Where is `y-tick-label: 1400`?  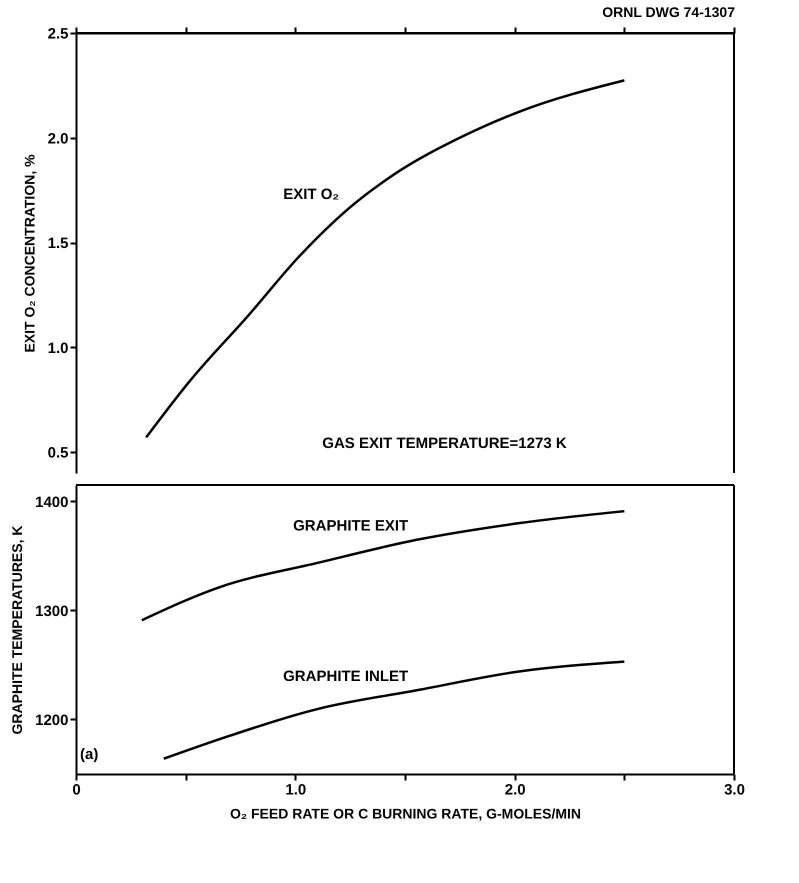 y-tick-label: 1400 is located at coordinates (51, 502).